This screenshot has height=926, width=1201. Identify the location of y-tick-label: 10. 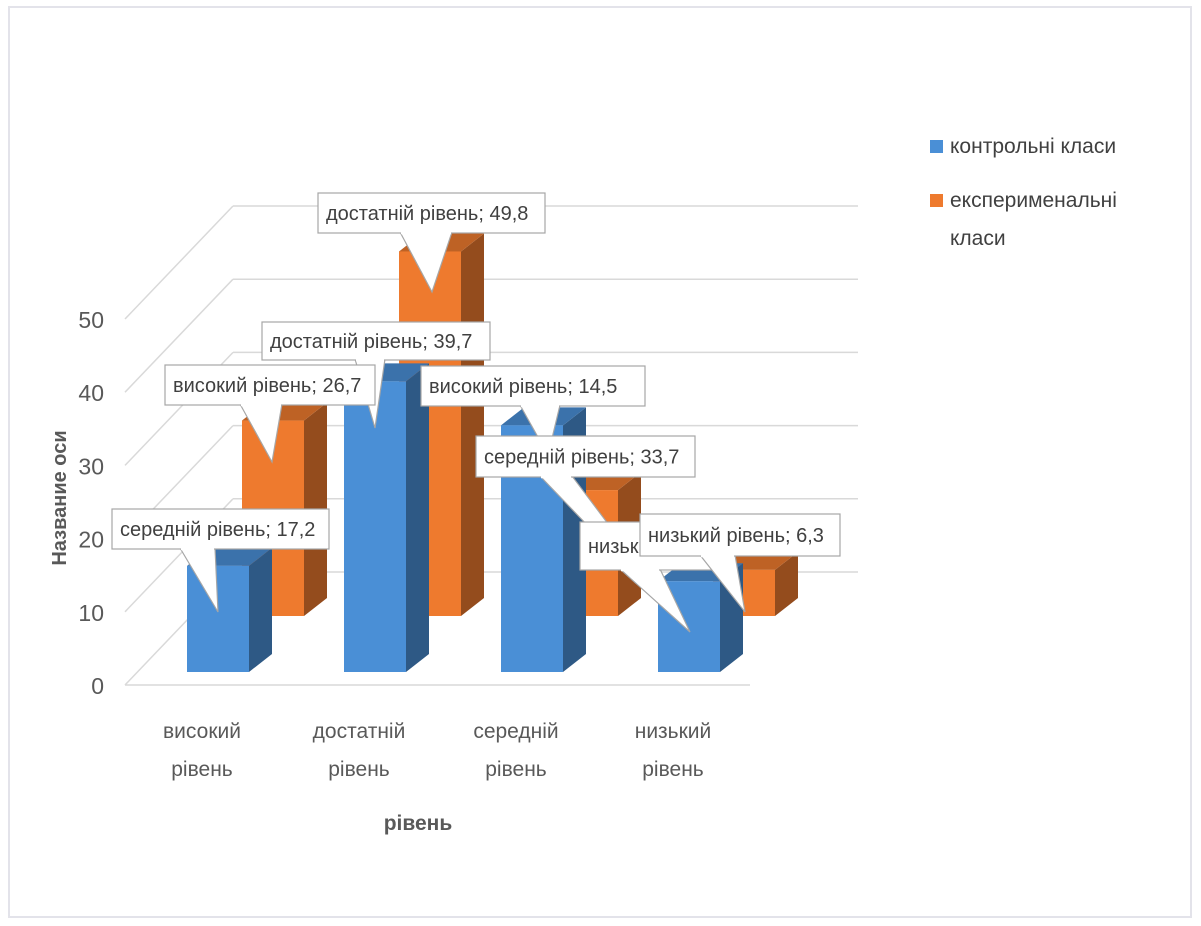
(91, 613).